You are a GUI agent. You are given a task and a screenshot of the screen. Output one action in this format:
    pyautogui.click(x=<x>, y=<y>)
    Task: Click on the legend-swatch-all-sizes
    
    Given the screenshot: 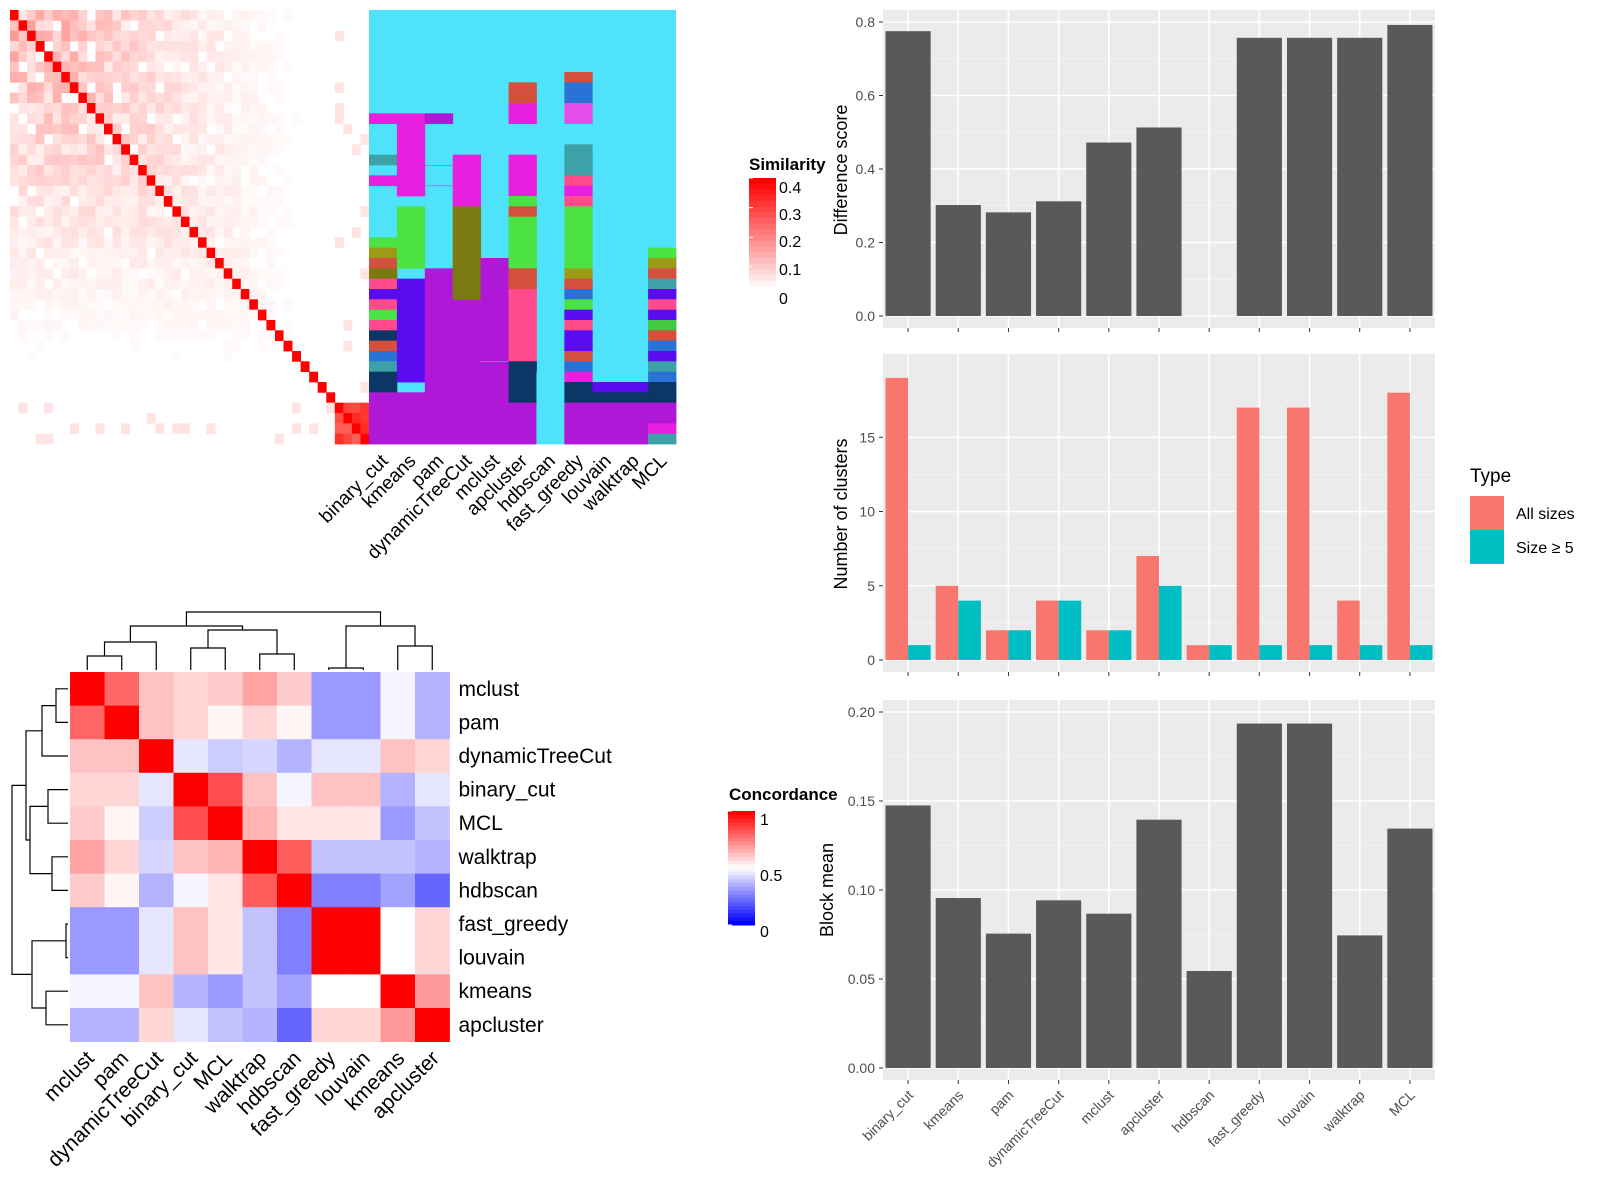 What is the action you would take?
    pyautogui.click(x=1487, y=513)
    